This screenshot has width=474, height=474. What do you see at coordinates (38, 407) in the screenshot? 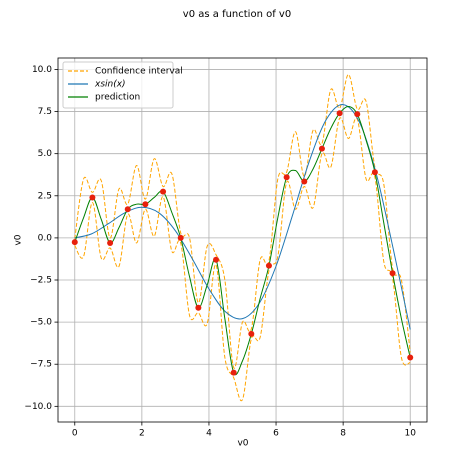
I see `y-tick-label: −10.0` at bounding box center [38, 407].